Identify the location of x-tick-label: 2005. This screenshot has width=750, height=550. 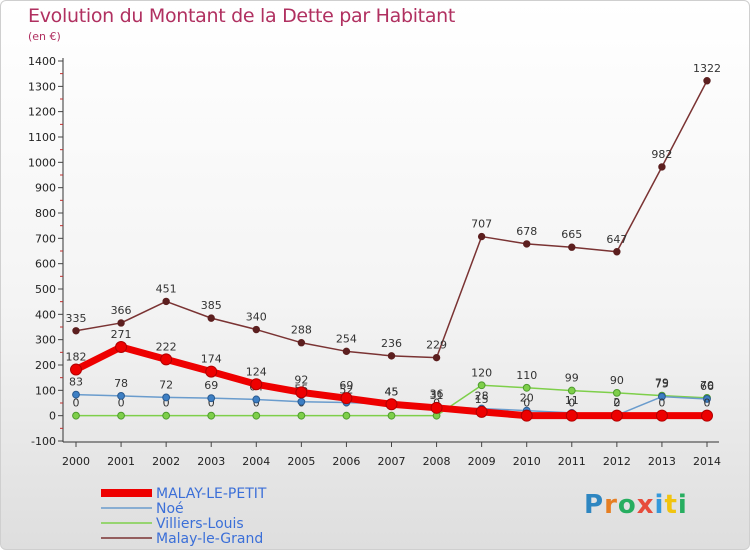
(301, 461).